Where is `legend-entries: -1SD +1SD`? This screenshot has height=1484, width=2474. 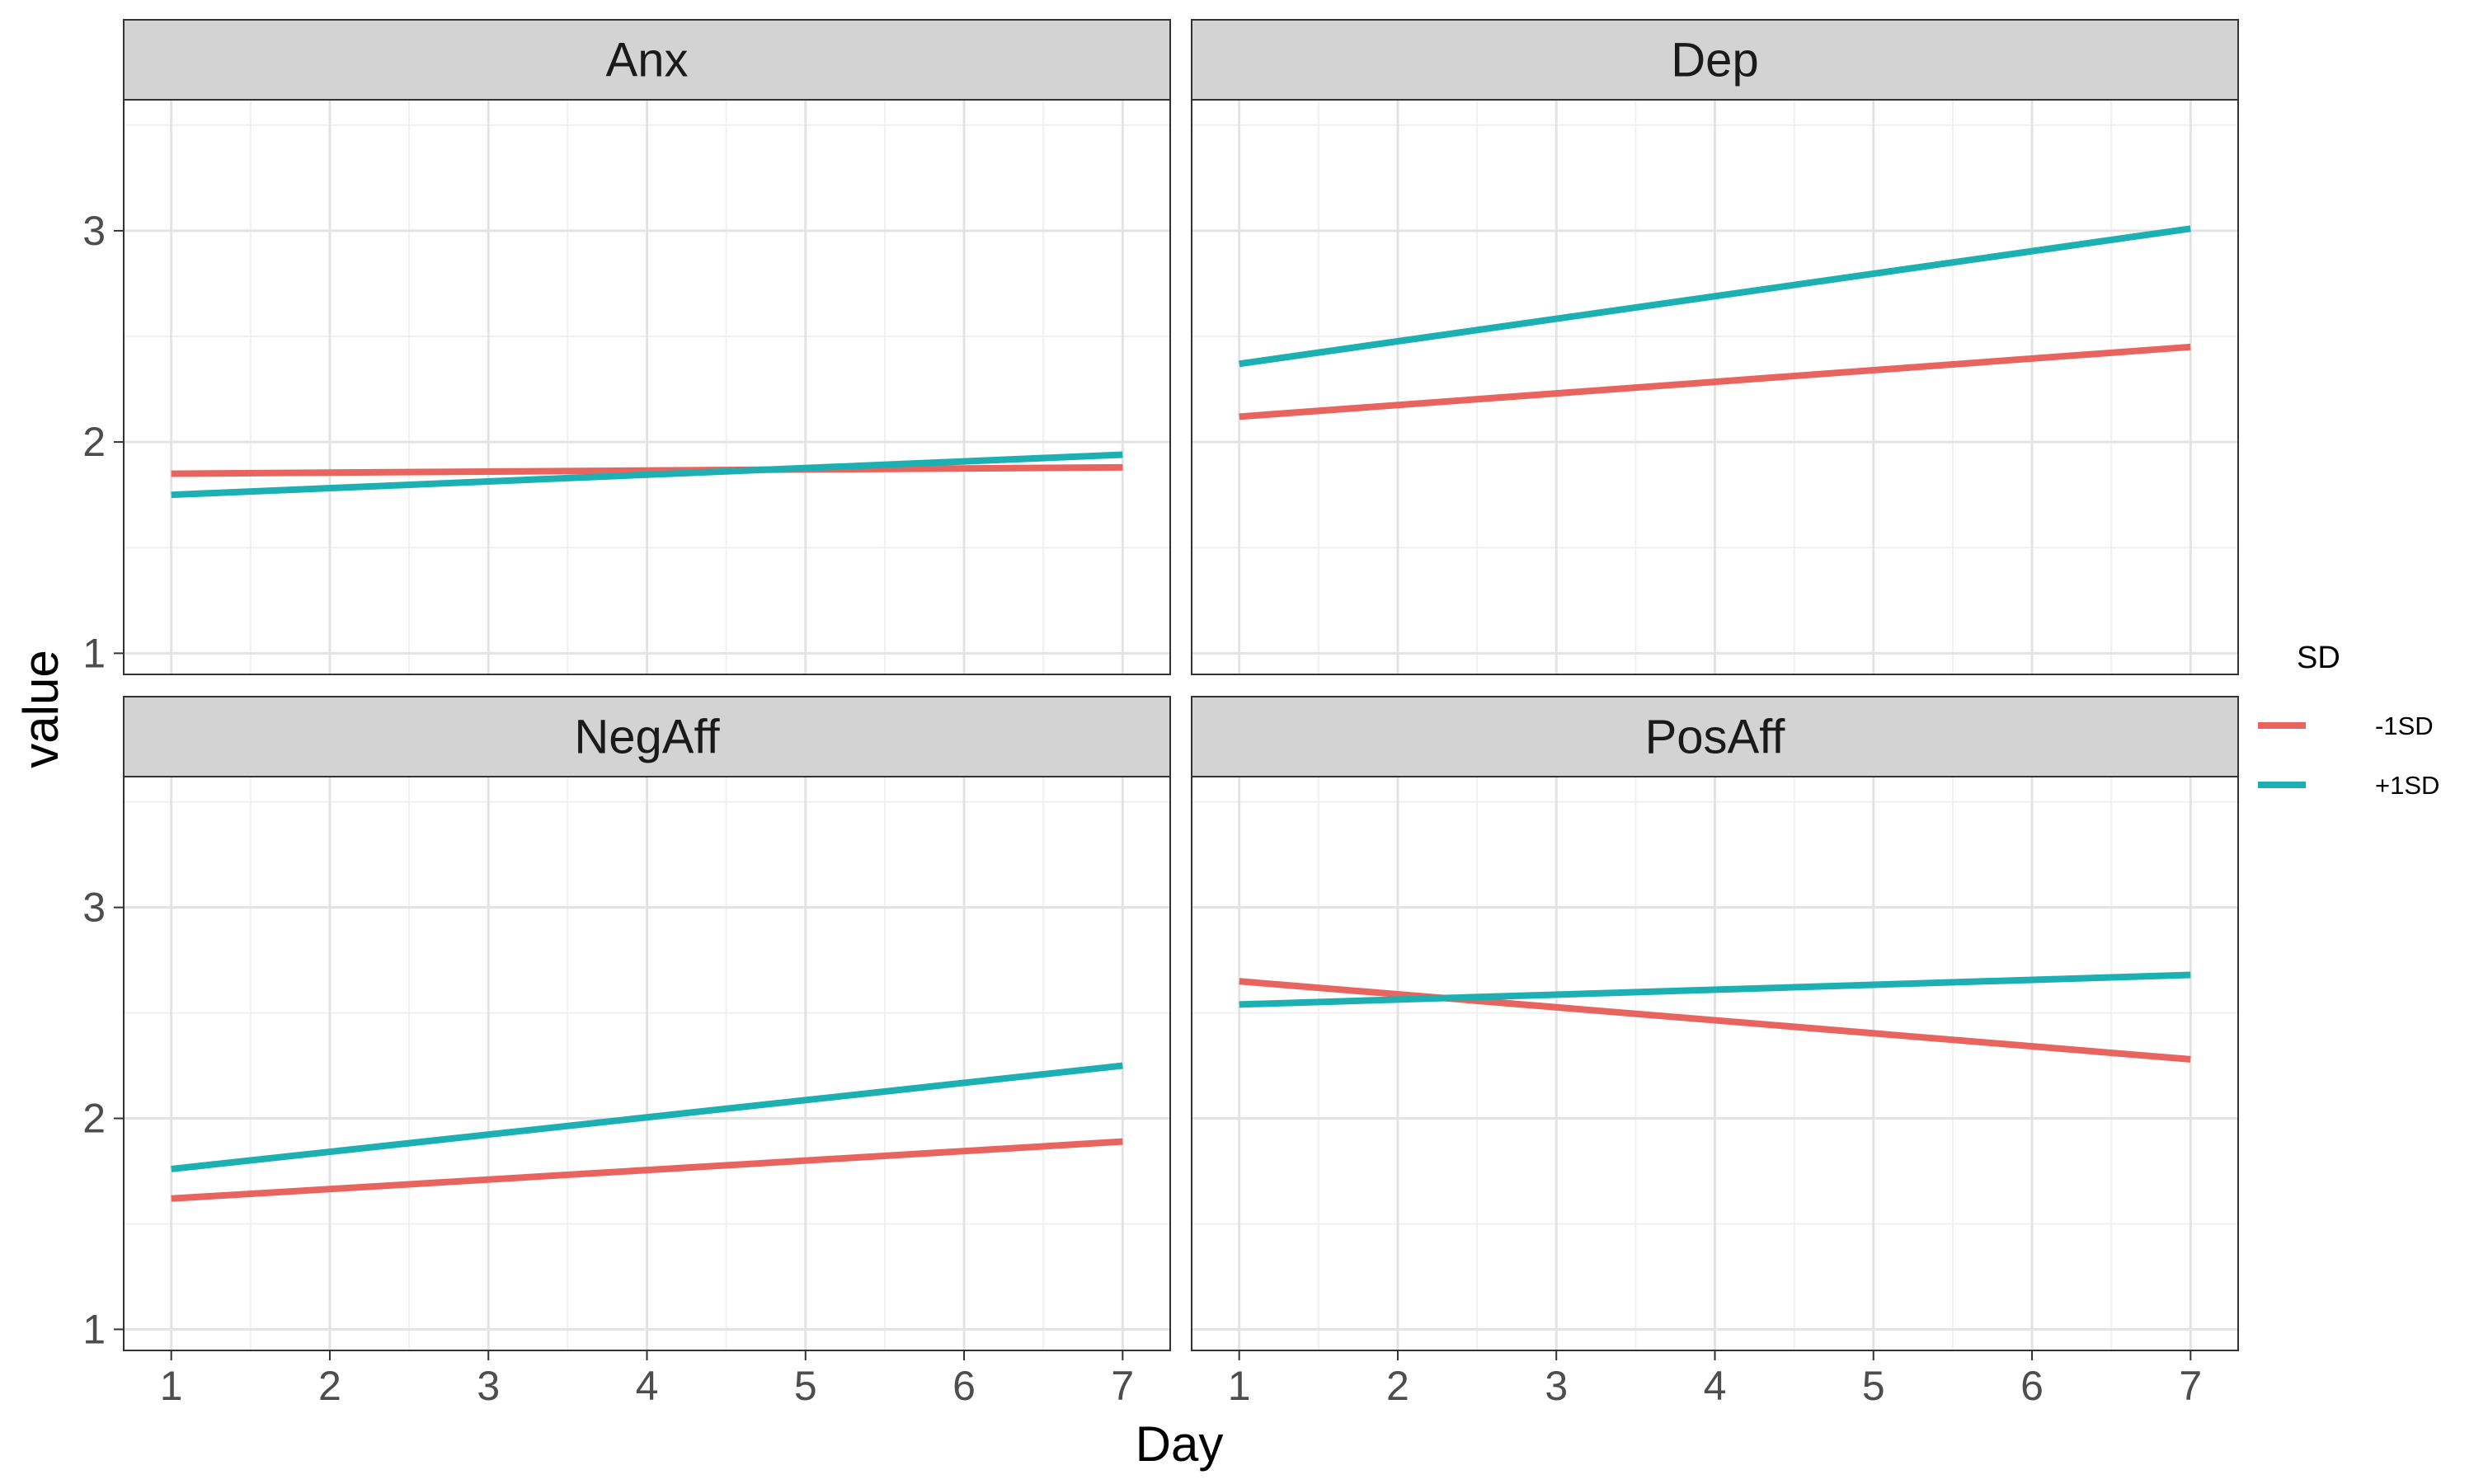
legend-entries: -1SD +1SD is located at coordinates (2348, 755).